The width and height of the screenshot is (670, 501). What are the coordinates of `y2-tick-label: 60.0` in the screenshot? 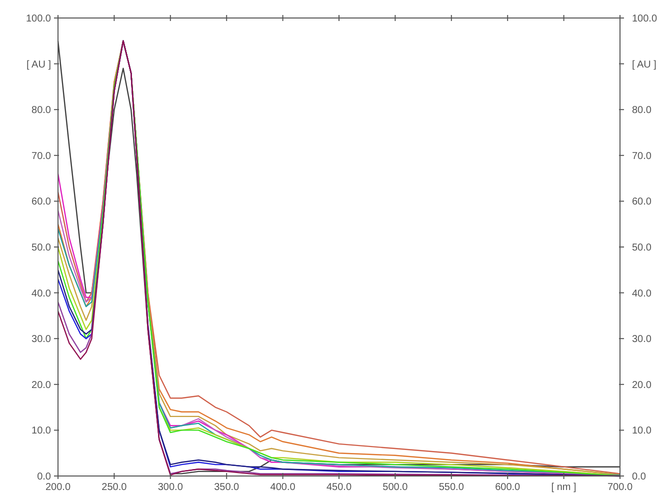 It's located at (642, 202).